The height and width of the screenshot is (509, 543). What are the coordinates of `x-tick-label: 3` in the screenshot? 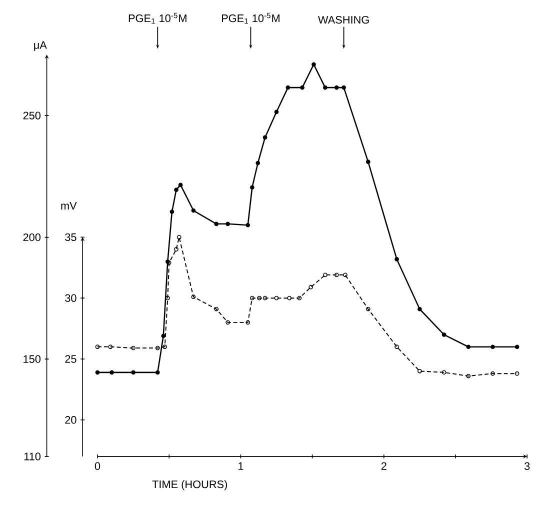 It's located at (527, 466).